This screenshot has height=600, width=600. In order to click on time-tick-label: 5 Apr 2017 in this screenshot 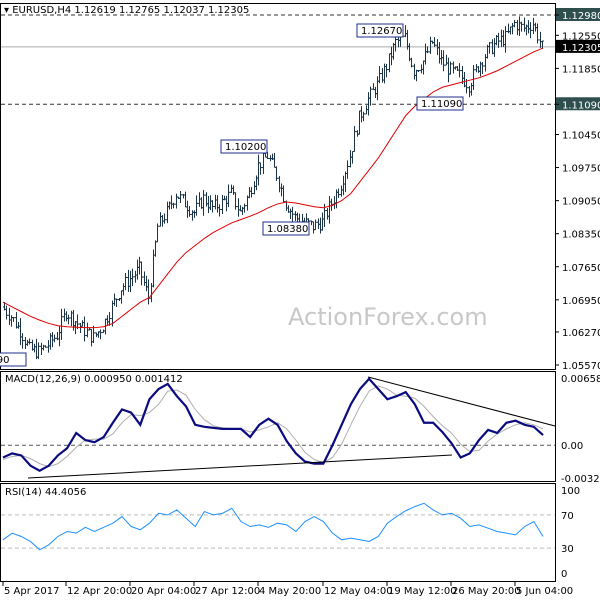, I will do `click(31, 591)`.